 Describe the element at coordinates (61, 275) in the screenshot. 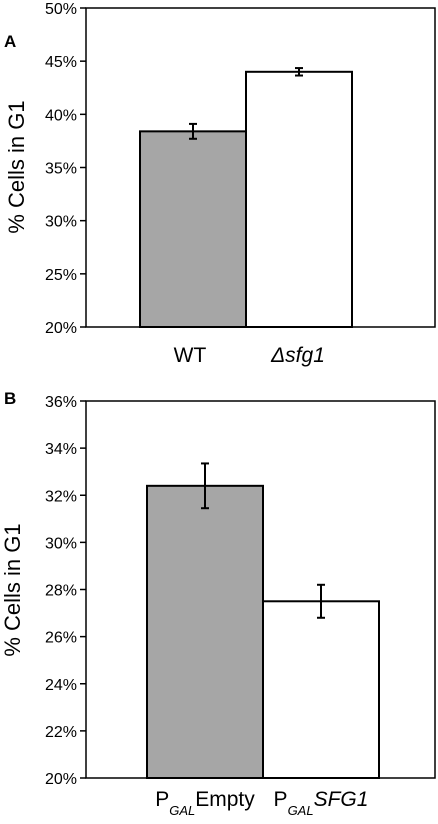

I see `y-tick-label: 25%` at that location.